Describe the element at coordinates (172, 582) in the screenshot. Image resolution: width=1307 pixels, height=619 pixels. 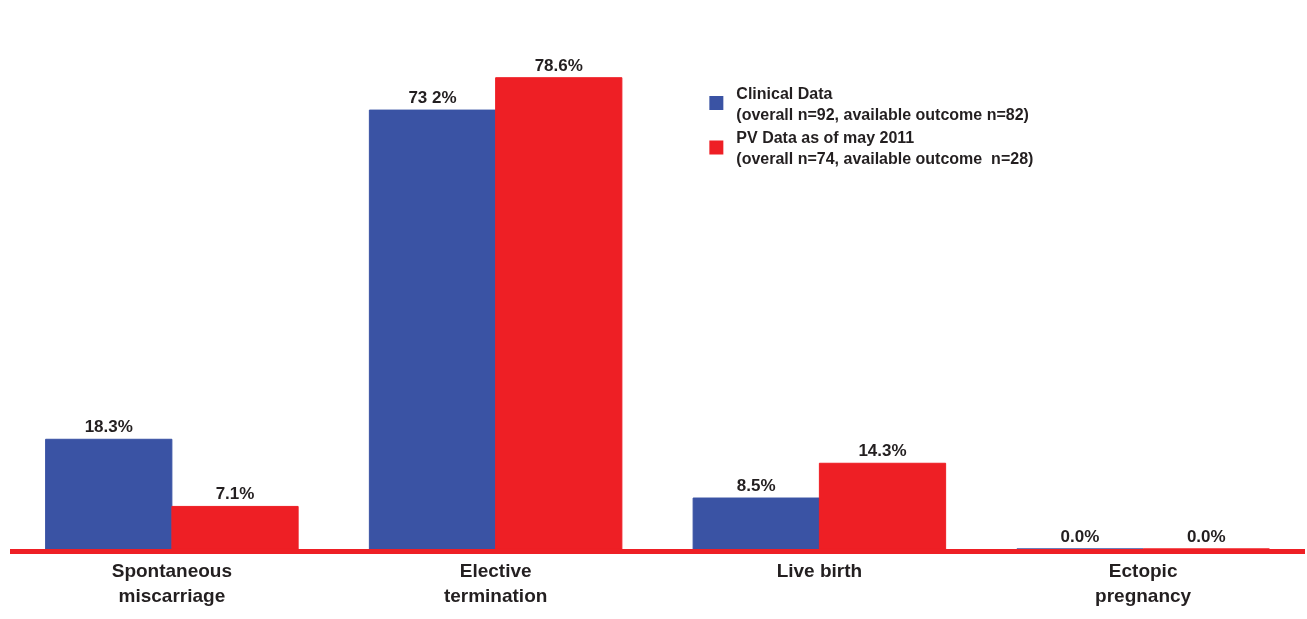
I see `x-tick-label: Spontaneous miscarriage` at that location.